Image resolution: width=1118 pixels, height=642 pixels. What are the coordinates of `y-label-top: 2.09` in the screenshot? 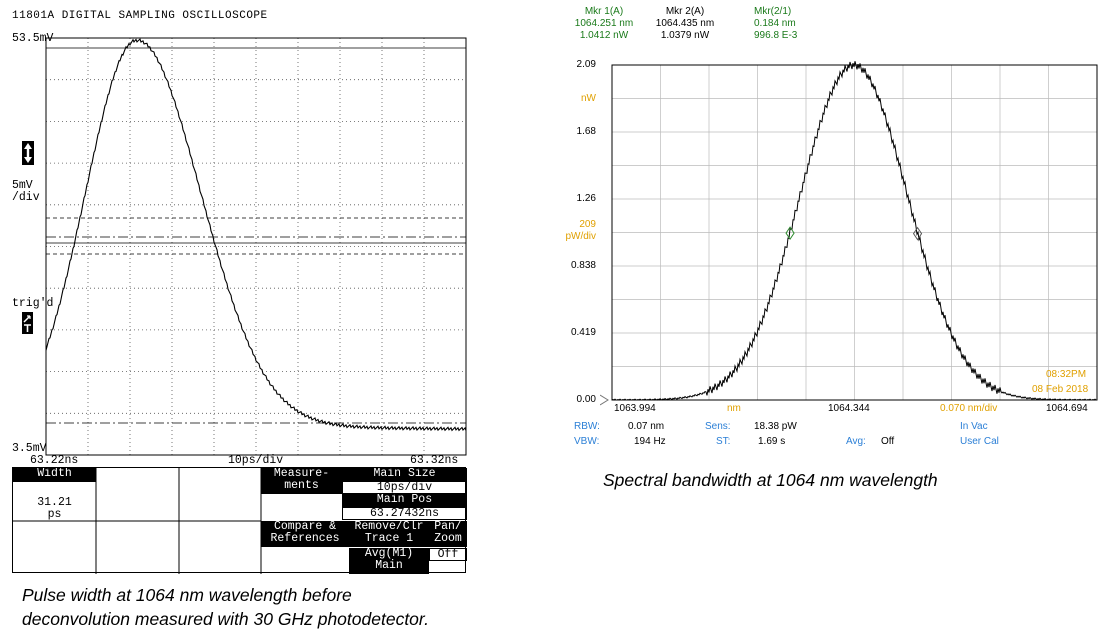 It's located at (586, 64).